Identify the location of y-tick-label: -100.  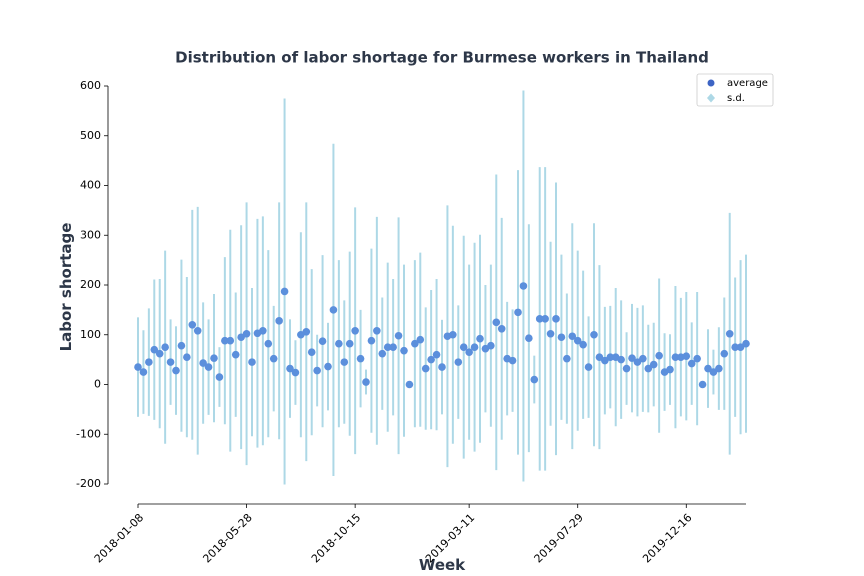
(88, 433).